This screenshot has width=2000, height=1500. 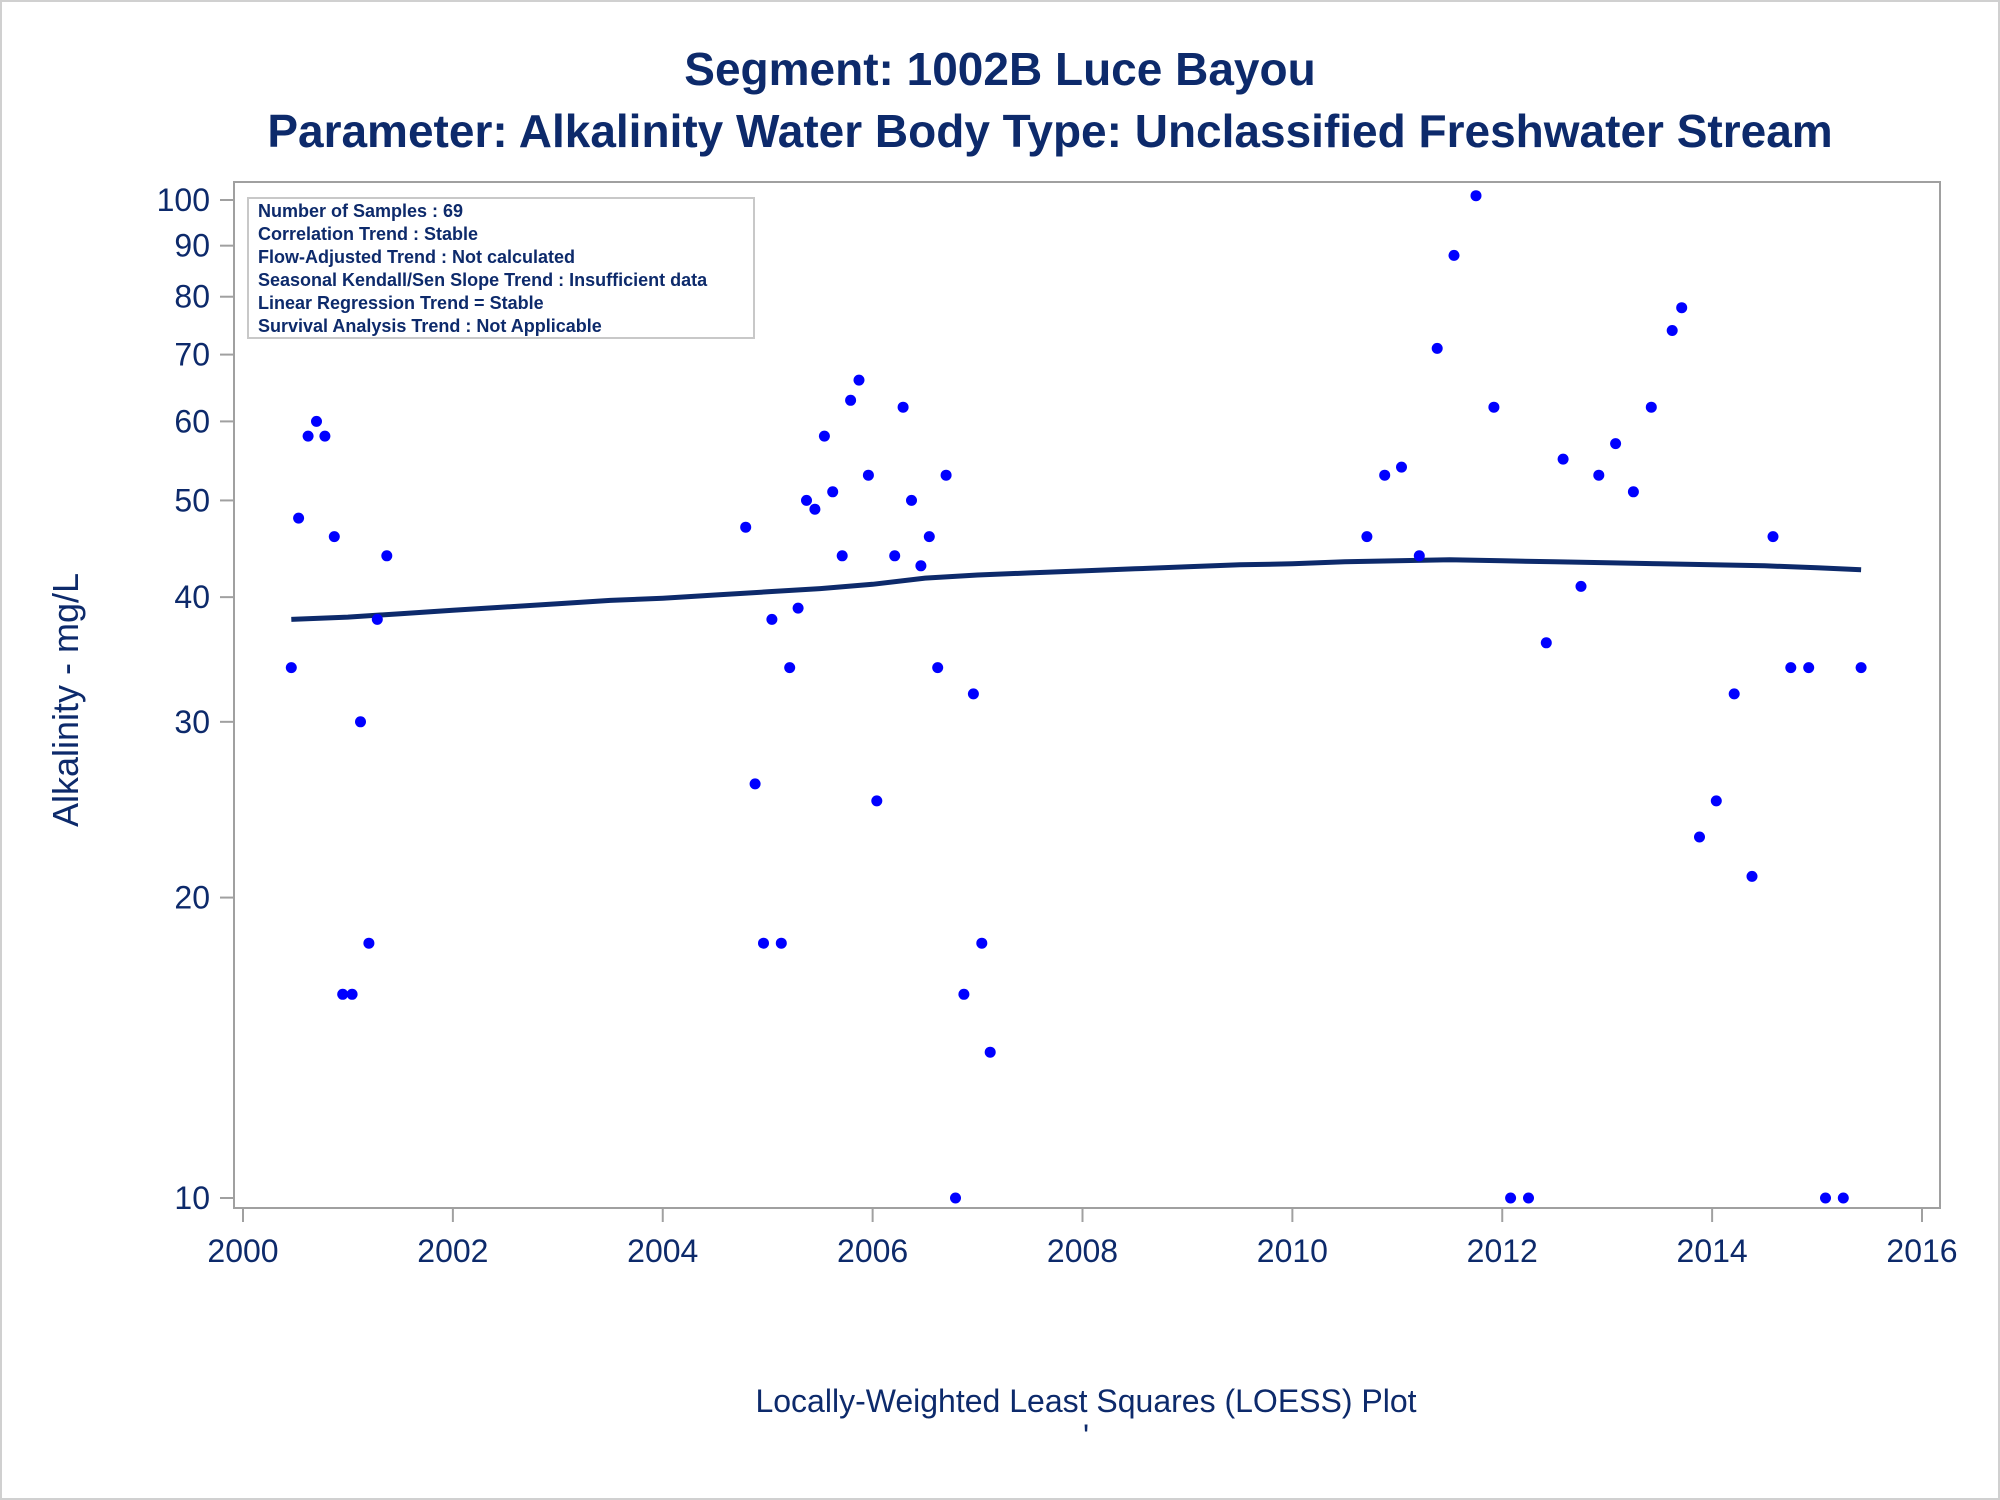 I want to click on x-tick-label: 2004, so click(x=662, y=1251).